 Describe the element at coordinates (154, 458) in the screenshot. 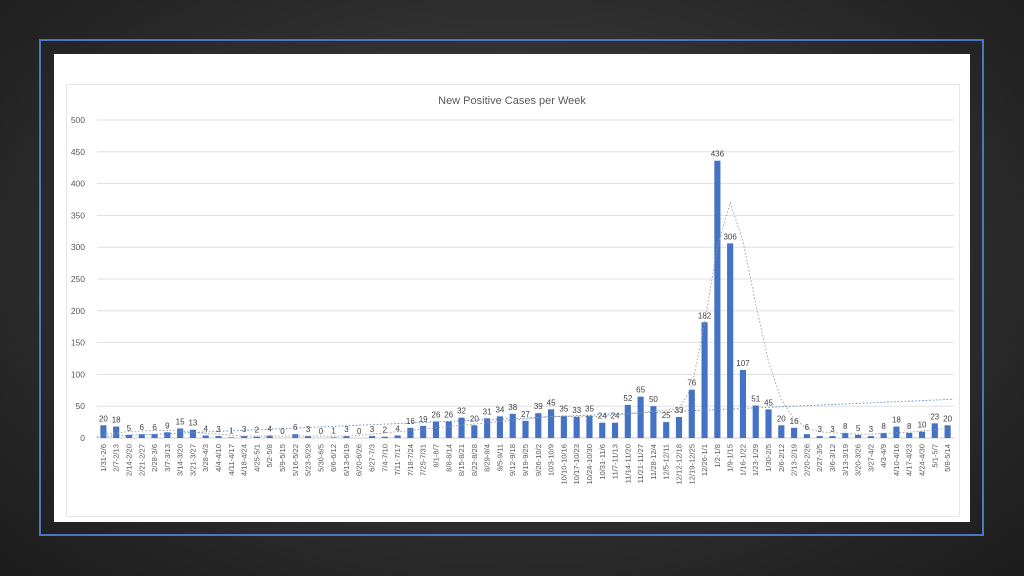

I see `x-tick-label: 2/28-3/6` at that location.